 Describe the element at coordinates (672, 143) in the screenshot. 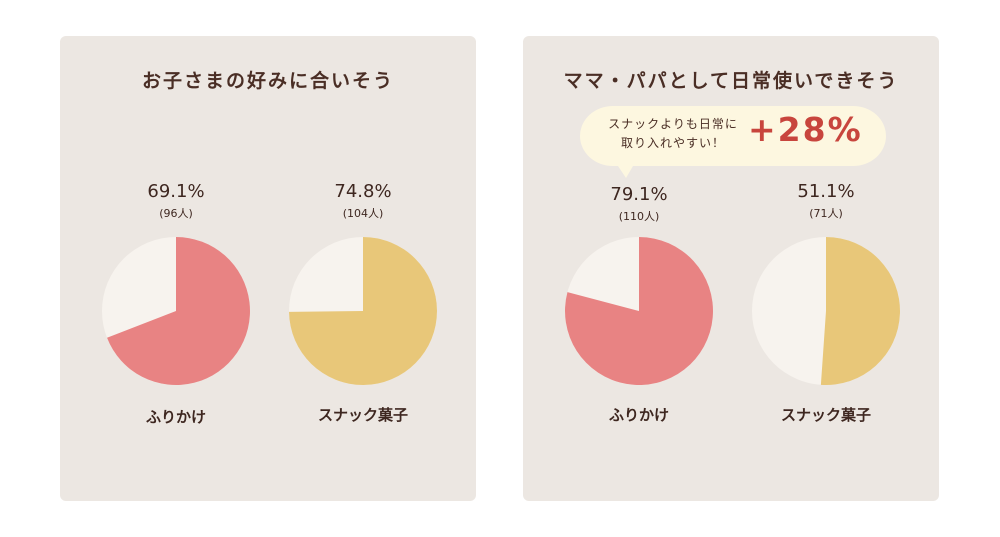

I see `callout-line-2: 取り入れやすい！` at that location.